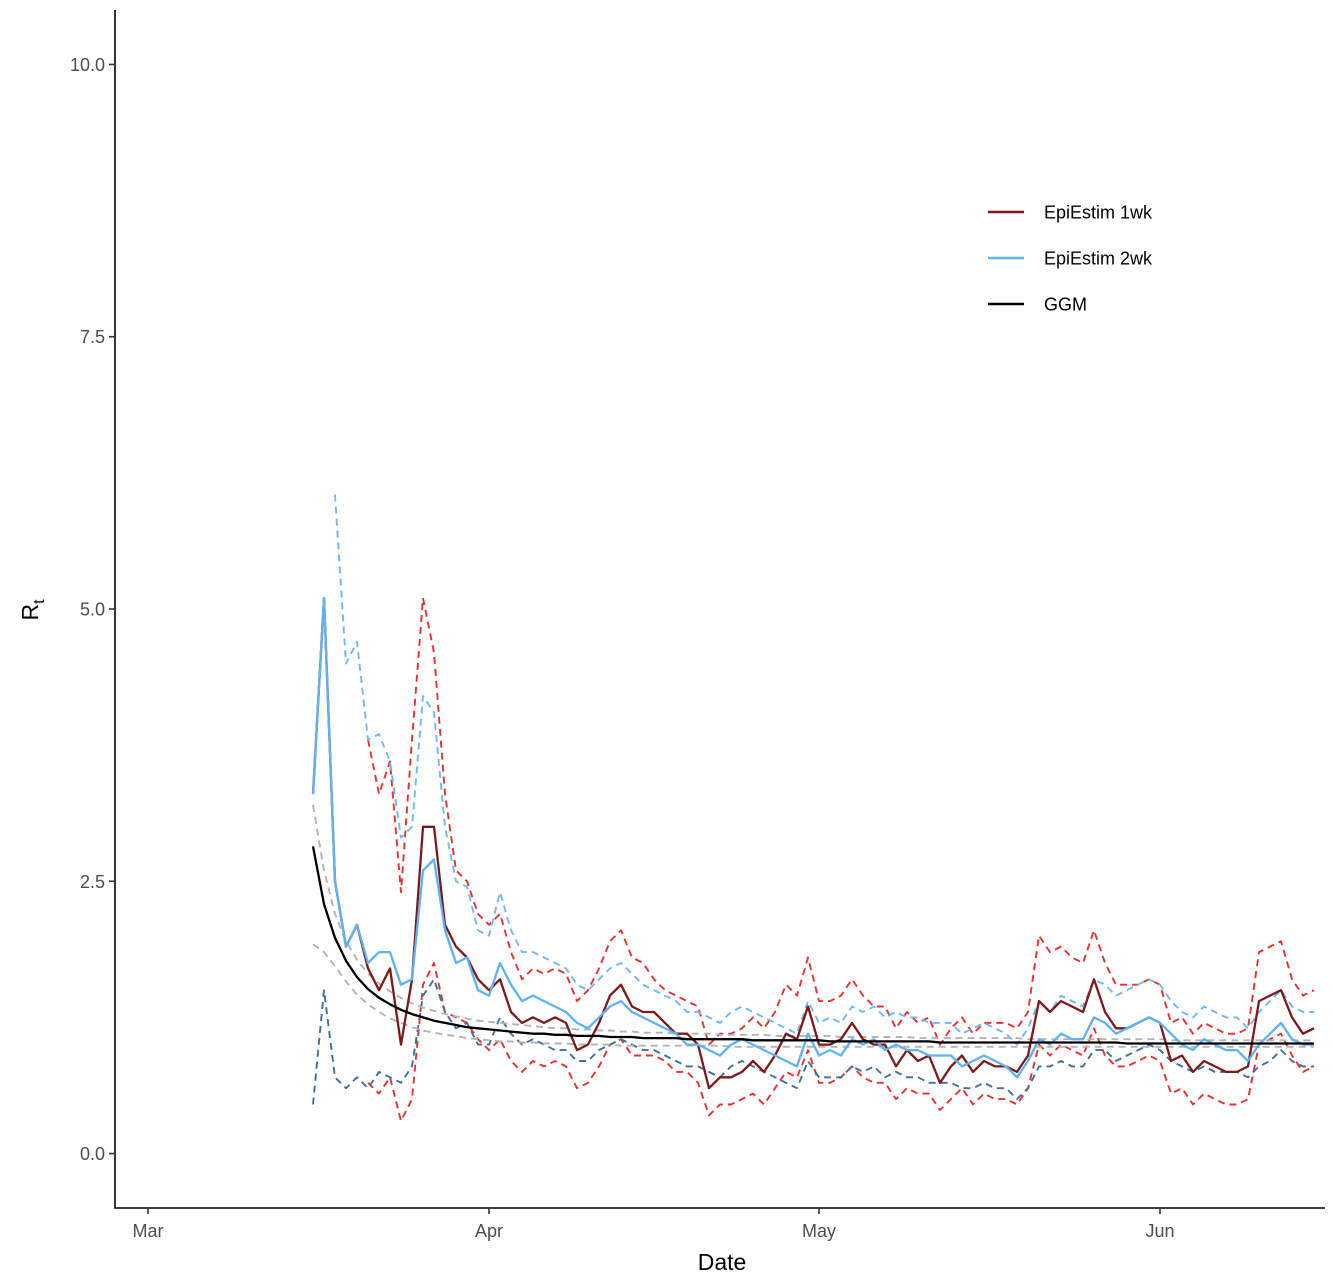 The width and height of the screenshot is (1333, 1282). I want to click on legend-label: EpiEstim 1wk, so click(1098, 213).